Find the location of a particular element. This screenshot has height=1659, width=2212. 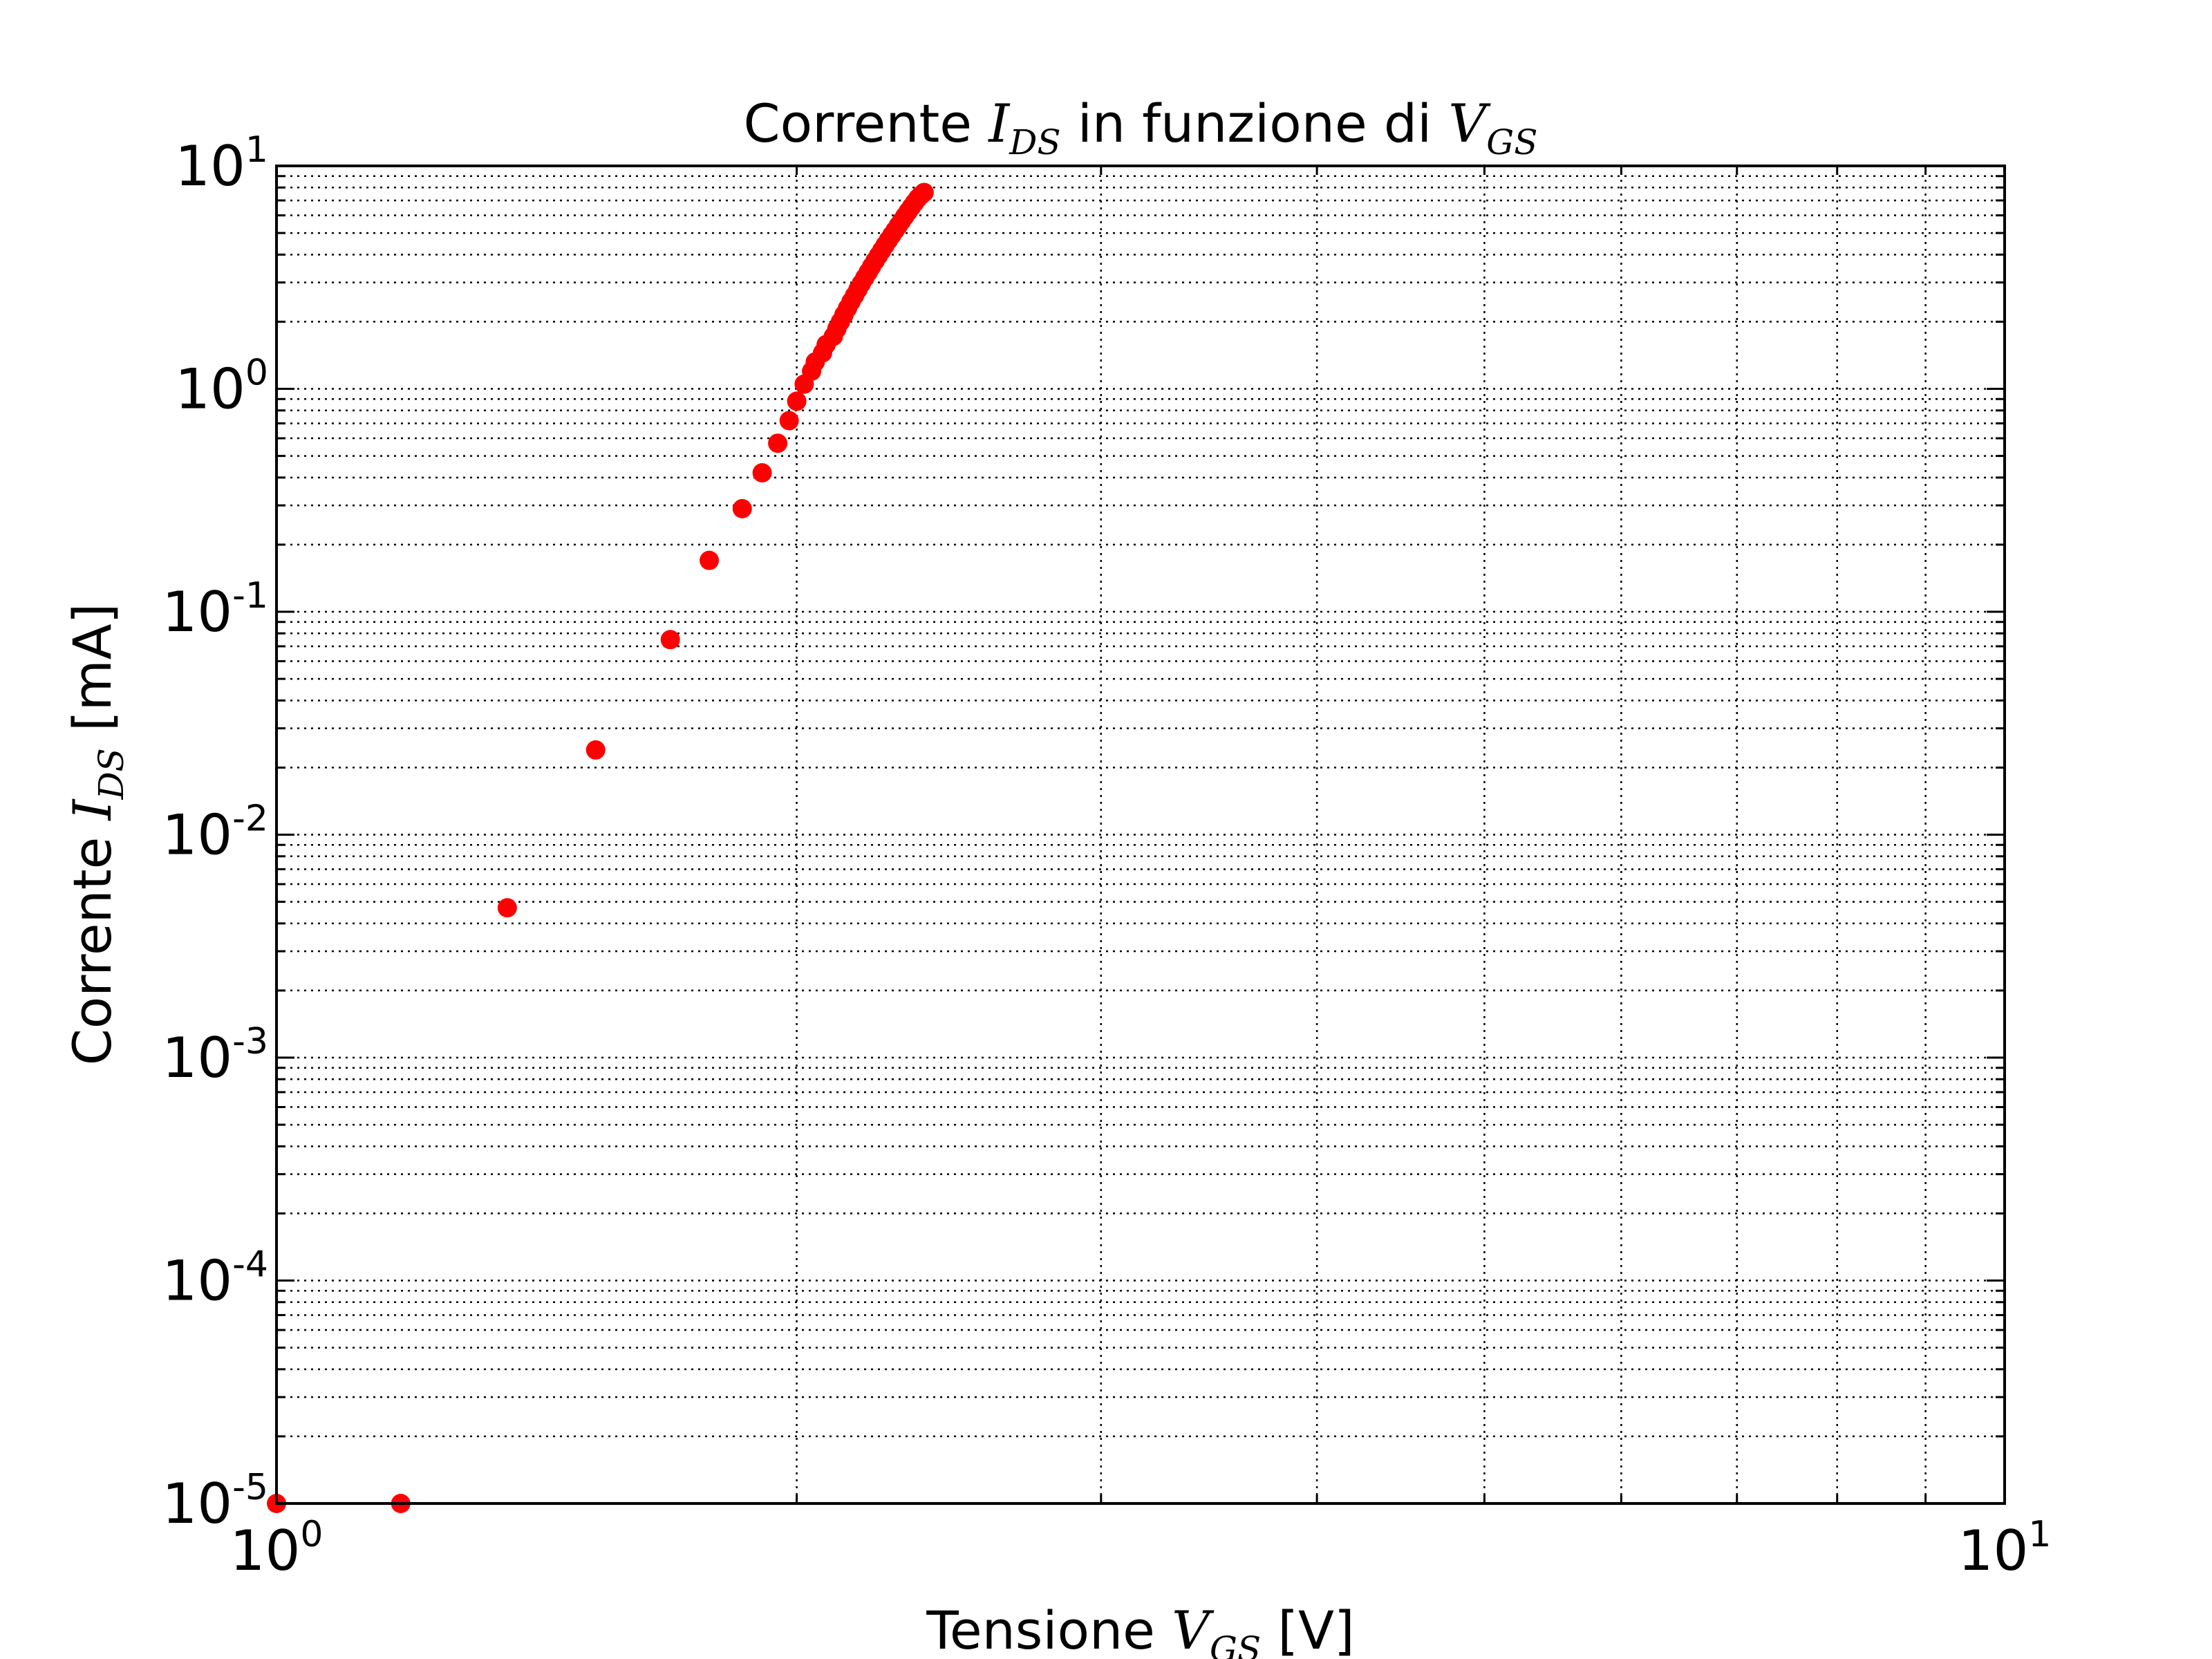

title-symbol-voltage: V is located at coordinates (1469, 123).